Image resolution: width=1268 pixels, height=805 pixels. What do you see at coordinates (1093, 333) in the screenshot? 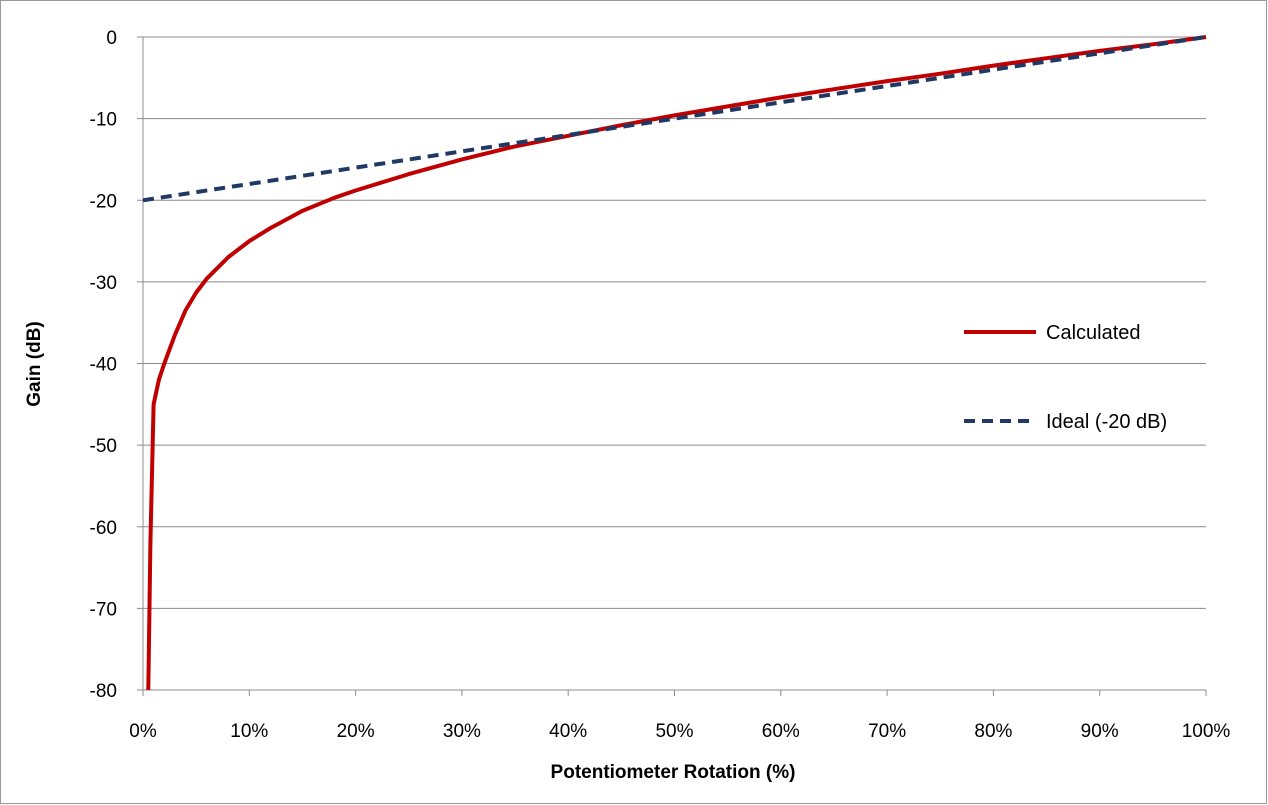
I see `legend-label-calculated: Calculated` at bounding box center [1093, 333].